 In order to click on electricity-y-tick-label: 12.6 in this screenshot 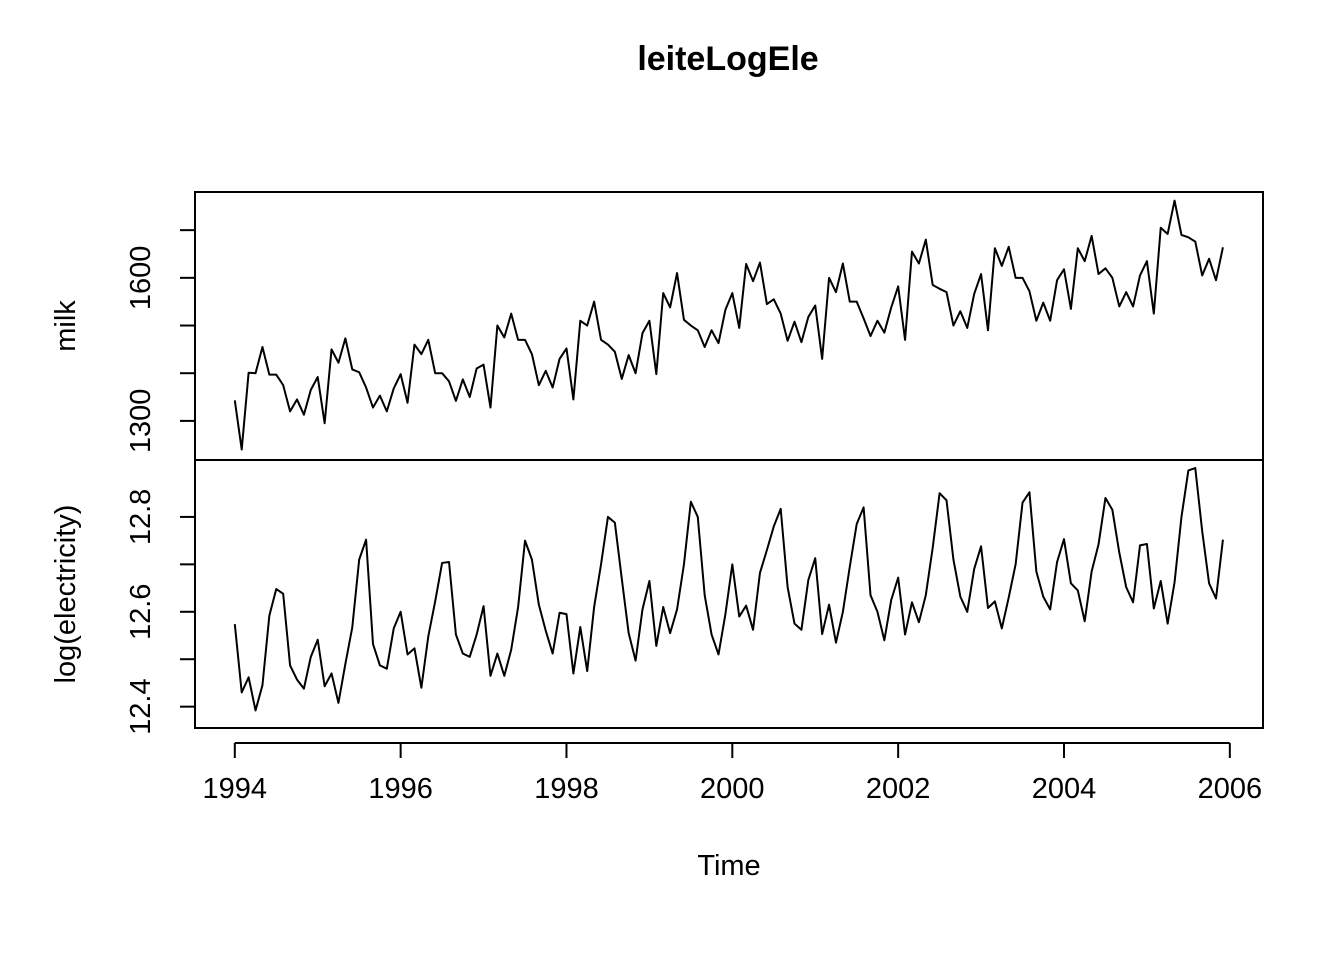, I will do `click(141, 612)`.